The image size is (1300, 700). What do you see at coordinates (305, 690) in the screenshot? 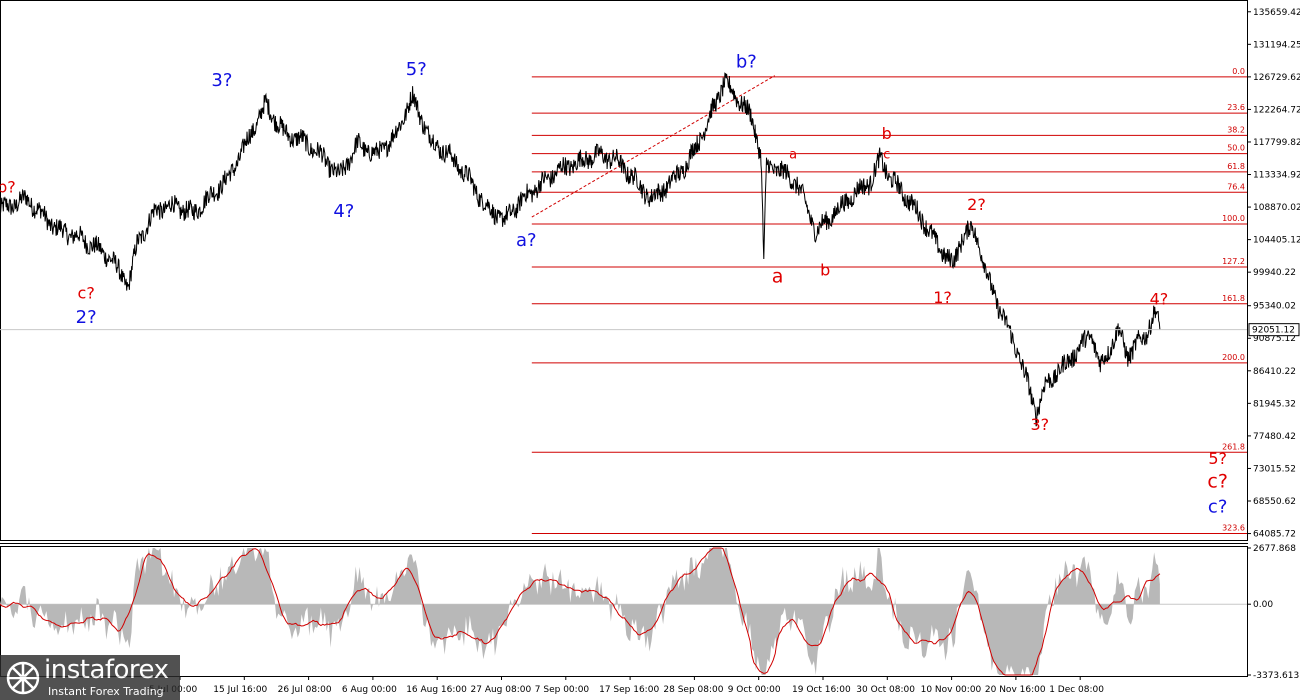
I see `x-tick-label: 26 Jul 08:00` at bounding box center [305, 690].